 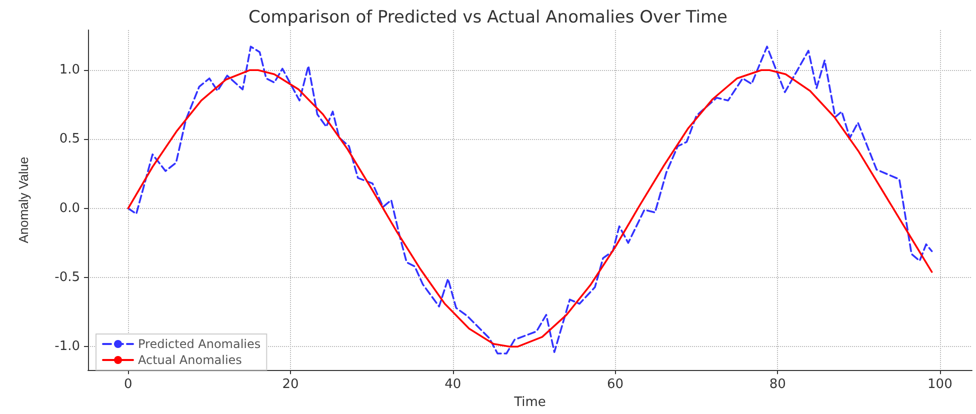 What do you see at coordinates (529, 402) in the screenshot?
I see `x-axis-title: Time` at bounding box center [529, 402].